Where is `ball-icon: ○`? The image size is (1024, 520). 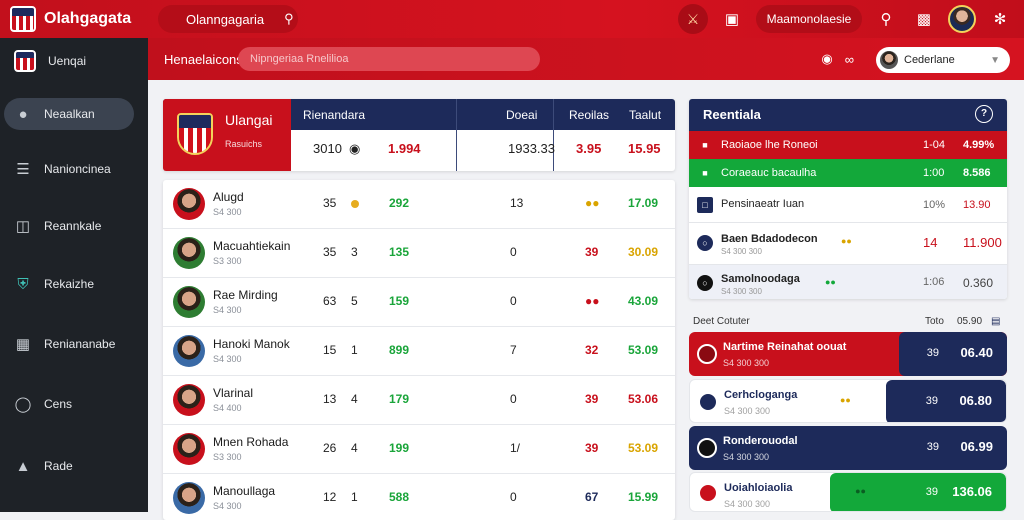
ball-icon: ○ is located at coordinates (705, 243).